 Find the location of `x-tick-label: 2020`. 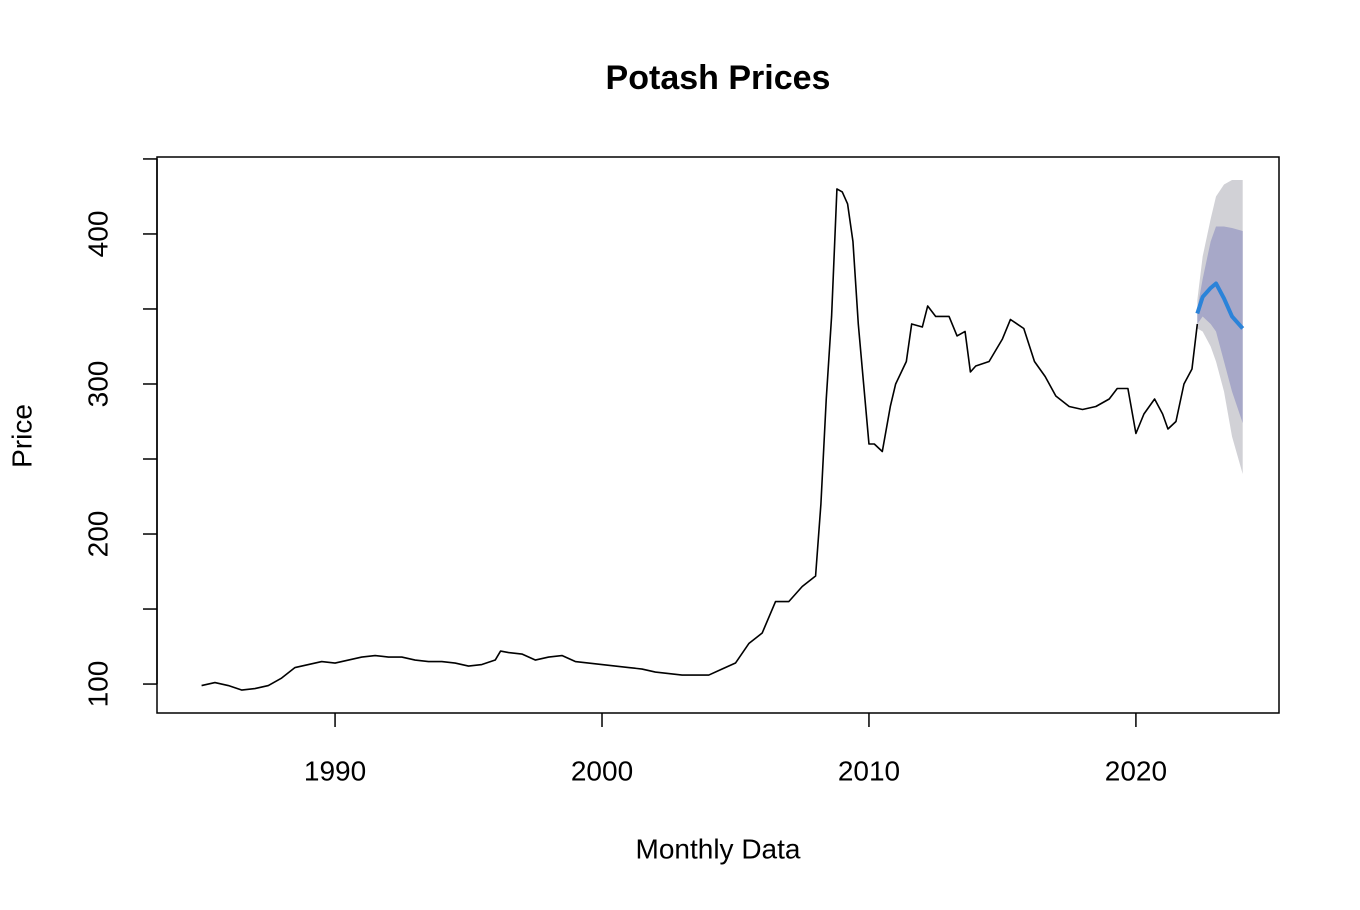

x-tick-label: 2020 is located at coordinates (1136, 770).